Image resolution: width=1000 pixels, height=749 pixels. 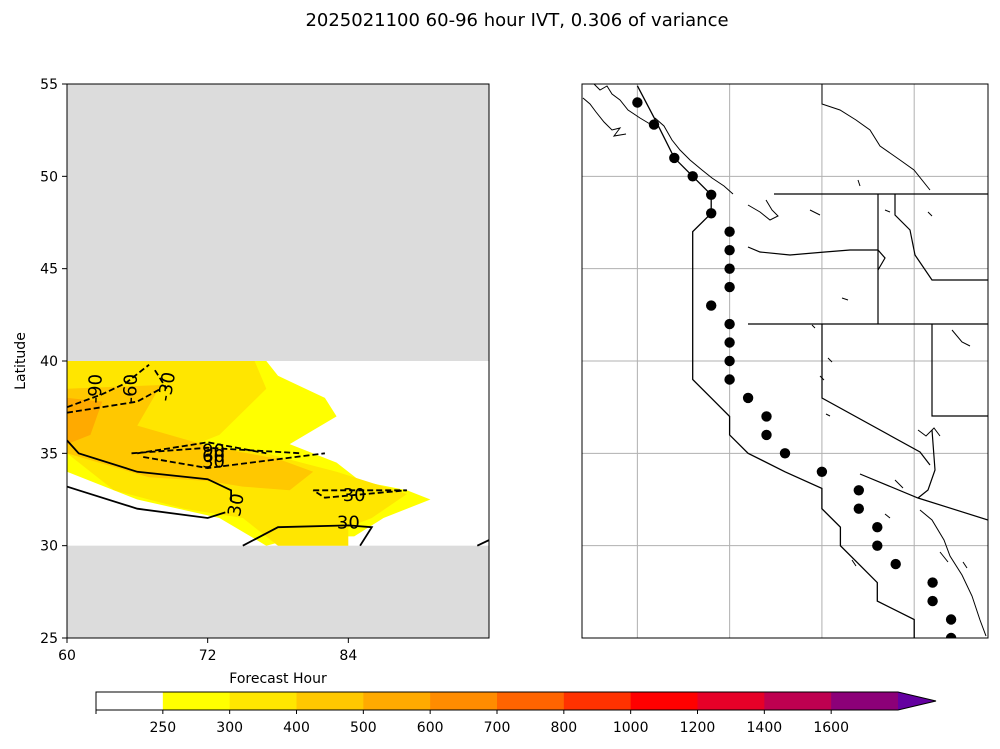 I want to click on contour-line-dashed-neg90, so click(x=108, y=386).